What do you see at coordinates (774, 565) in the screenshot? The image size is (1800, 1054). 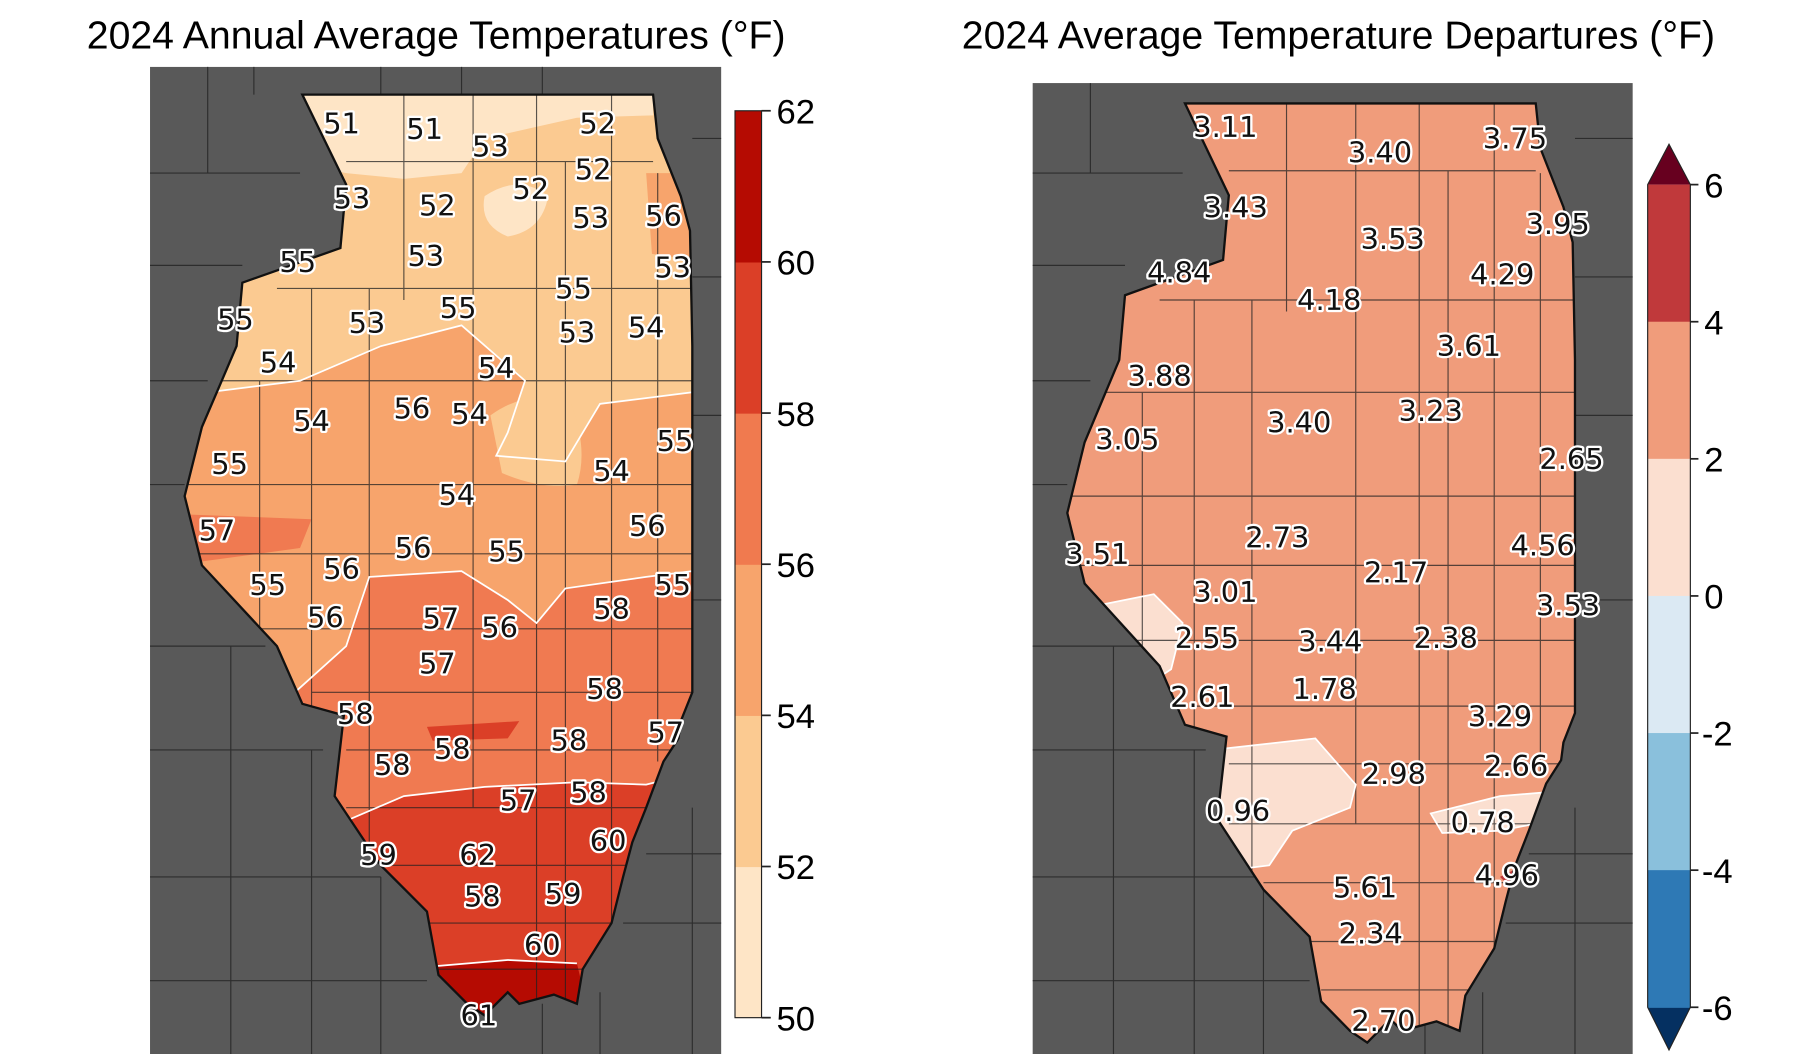 I see `left-colorbar: 50 52 54 56 58 60 62` at bounding box center [774, 565].